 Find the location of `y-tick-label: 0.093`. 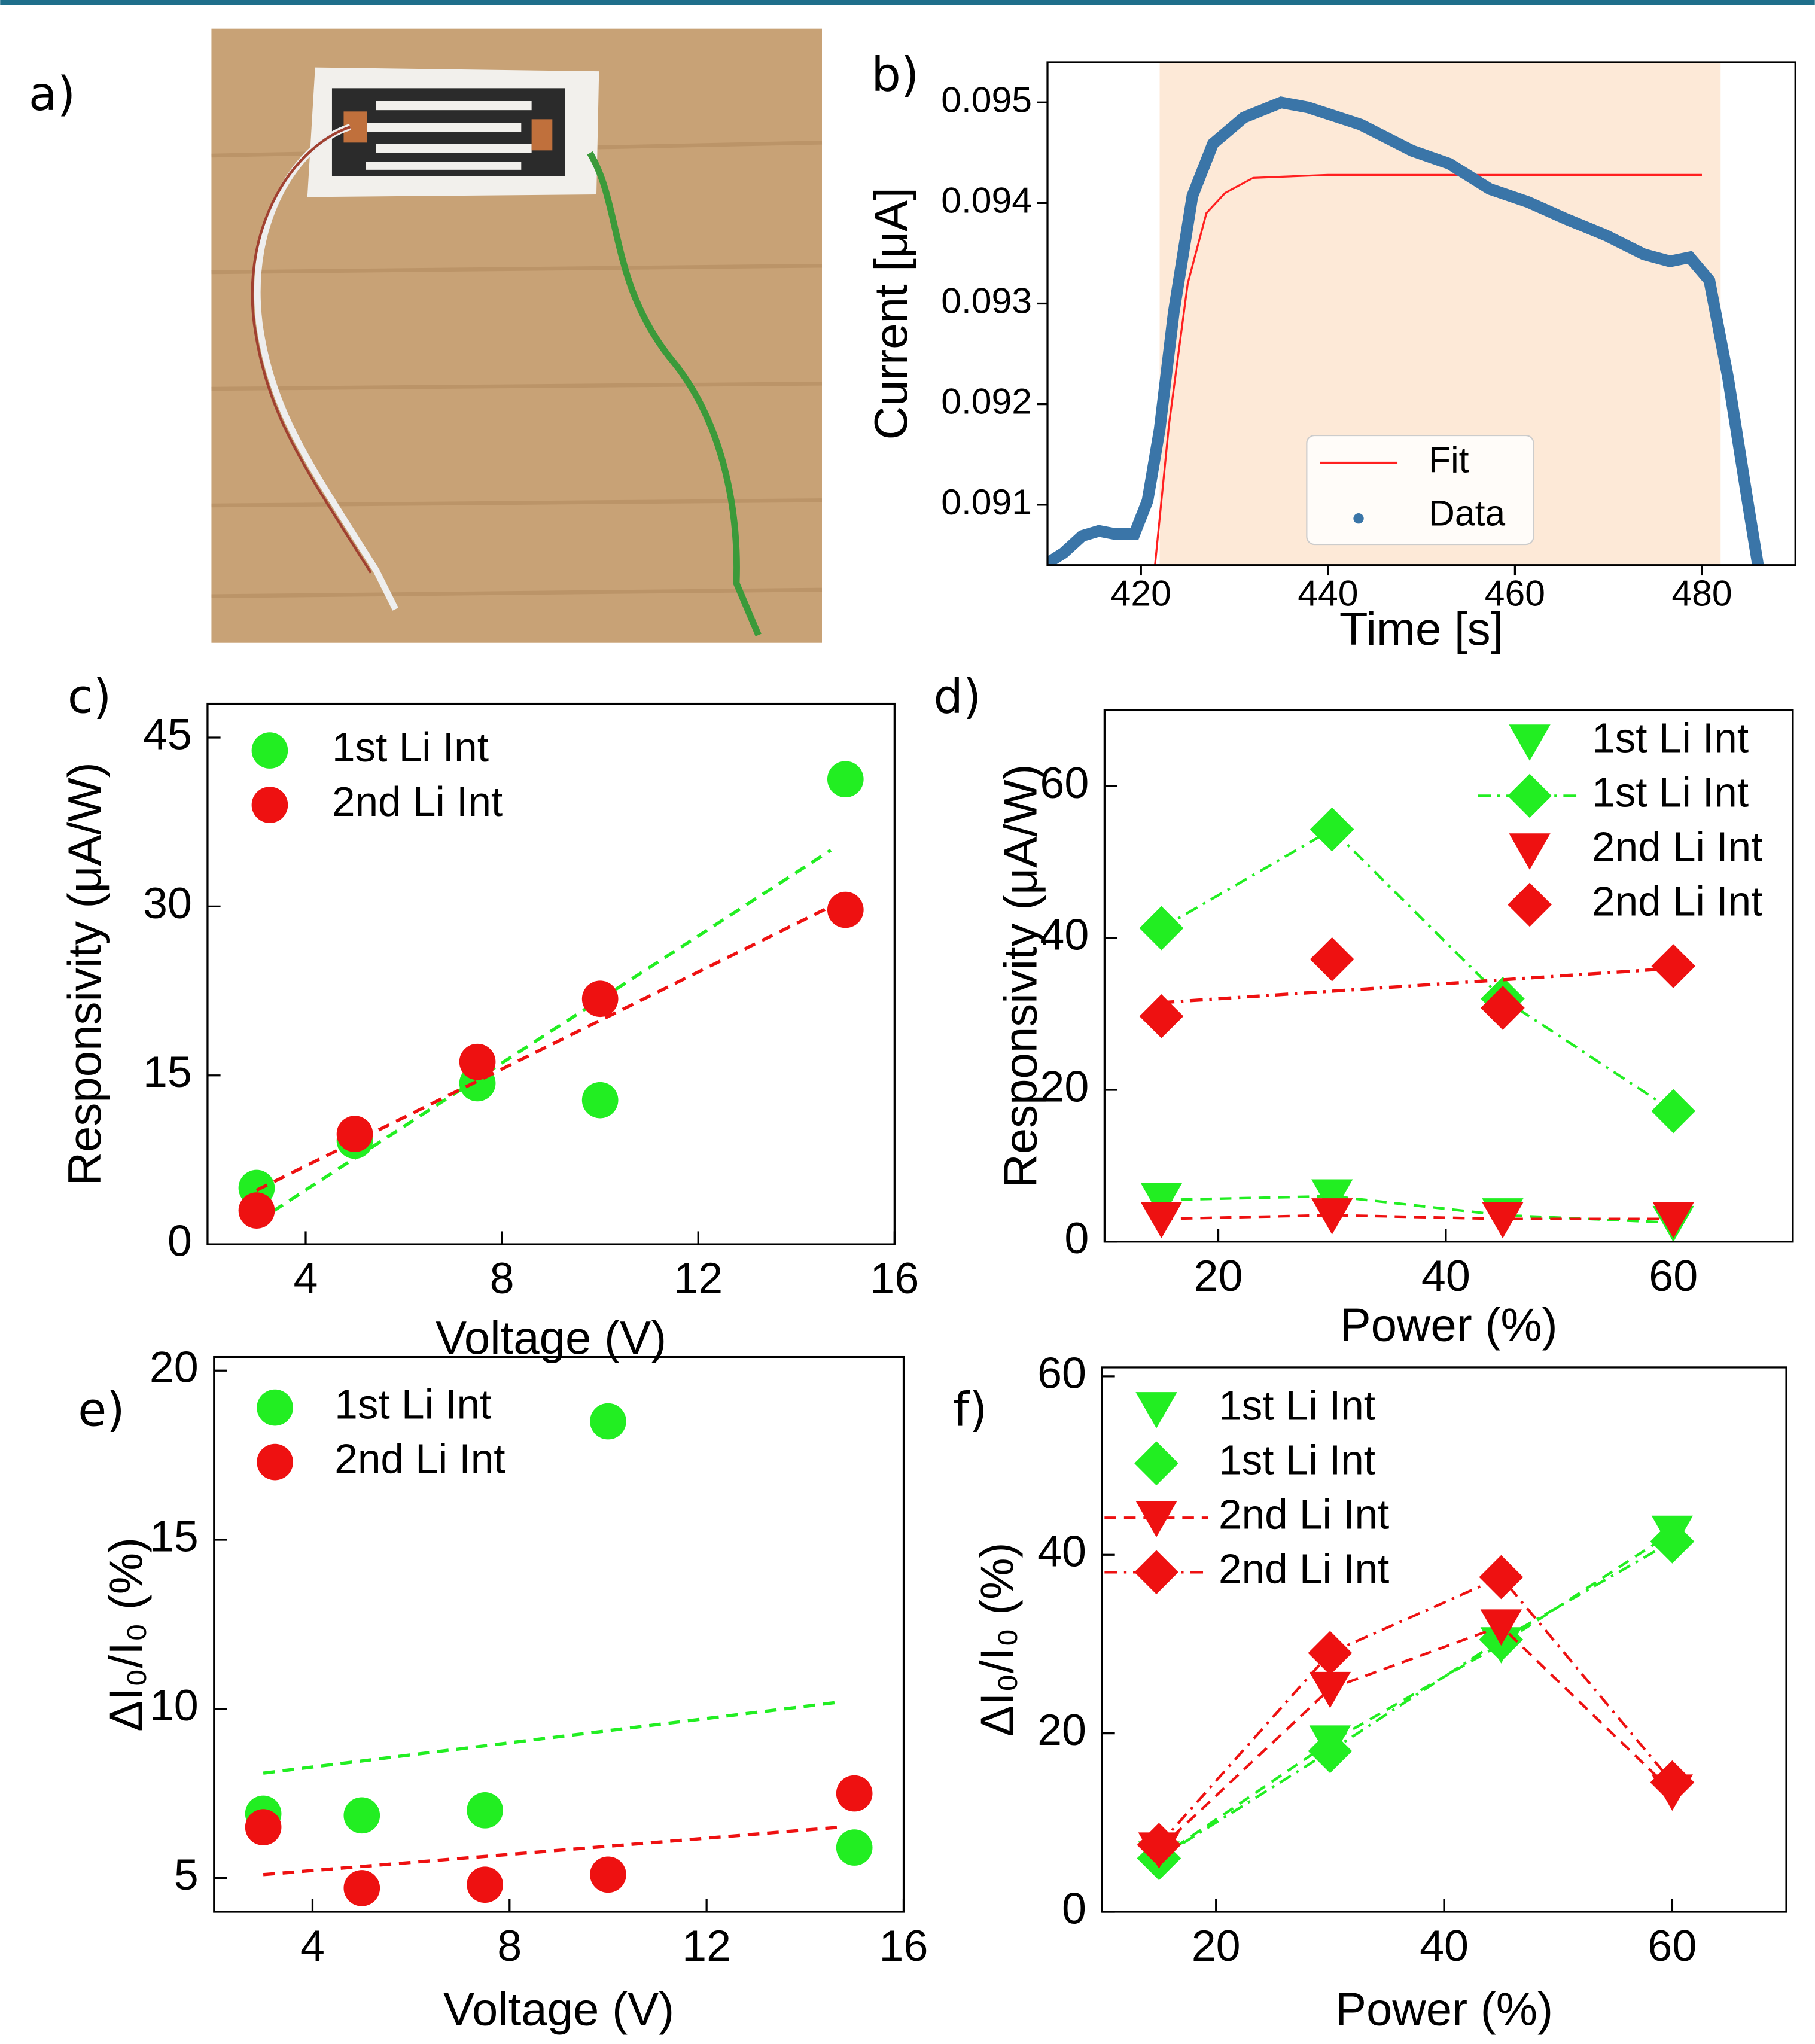

y-tick-label: 0.093 is located at coordinates (986, 301).